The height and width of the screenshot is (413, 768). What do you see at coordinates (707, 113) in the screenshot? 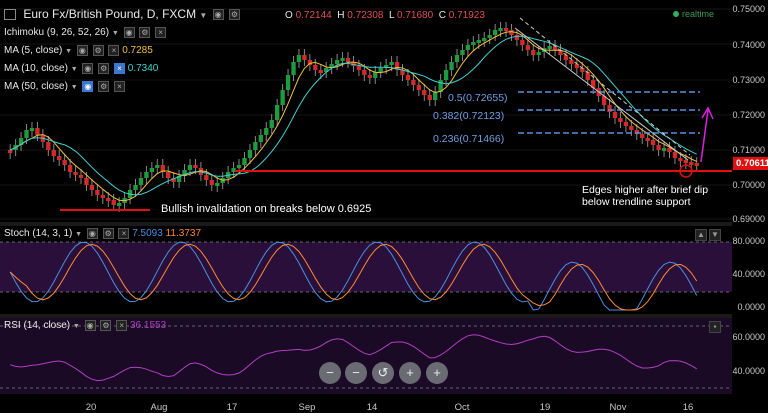
I see `arrow-head-icon` at bounding box center [707, 113].